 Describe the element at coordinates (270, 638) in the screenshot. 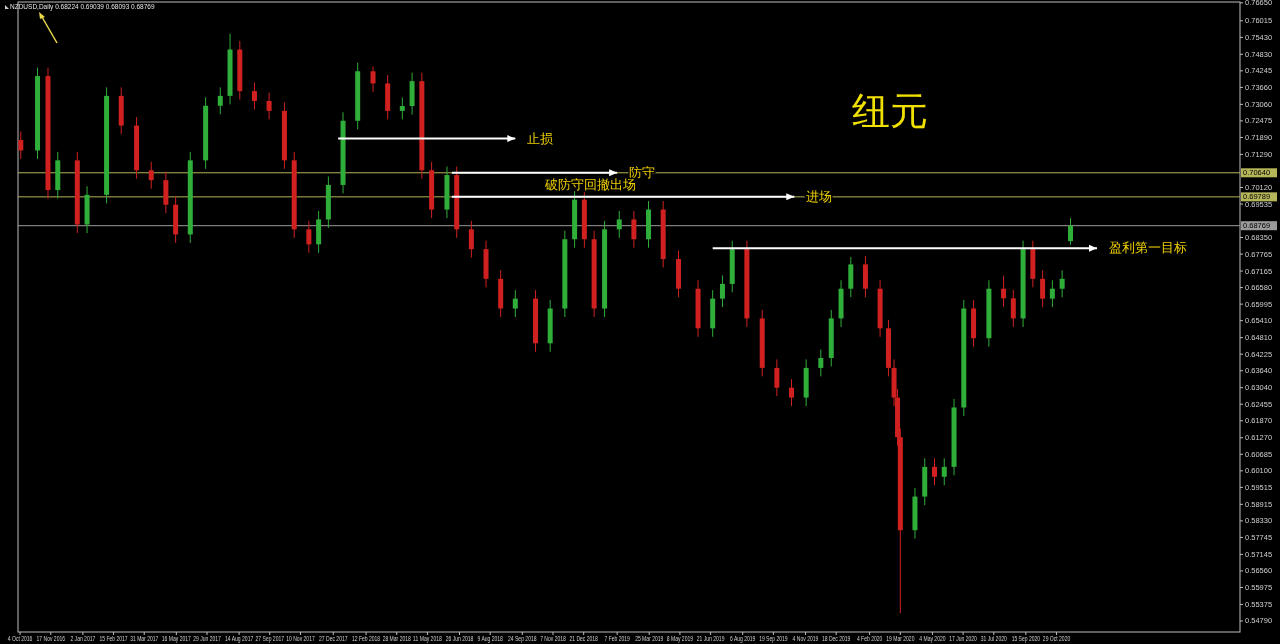

I see `x-tick-label: 27 Sep 2017` at that location.